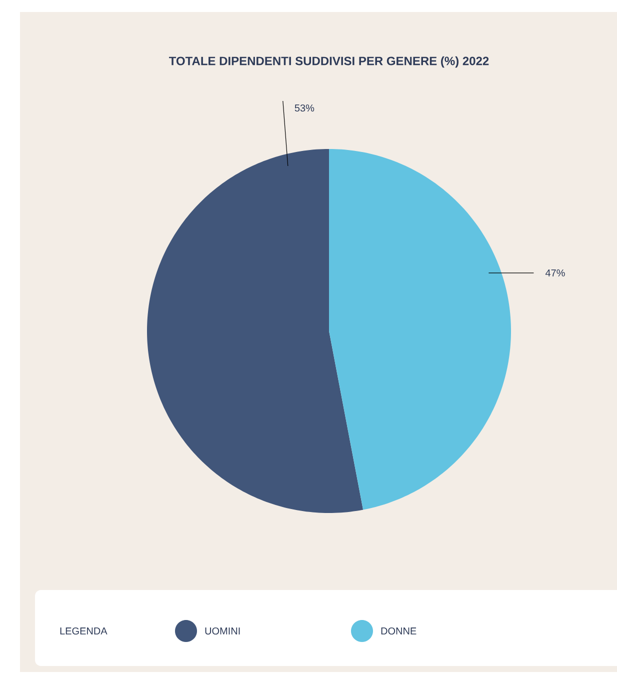 The width and height of the screenshot is (617, 675). What do you see at coordinates (84, 631) in the screenshot?
I see `legend-title: LEGENDA` at bounding box center [84, 631].